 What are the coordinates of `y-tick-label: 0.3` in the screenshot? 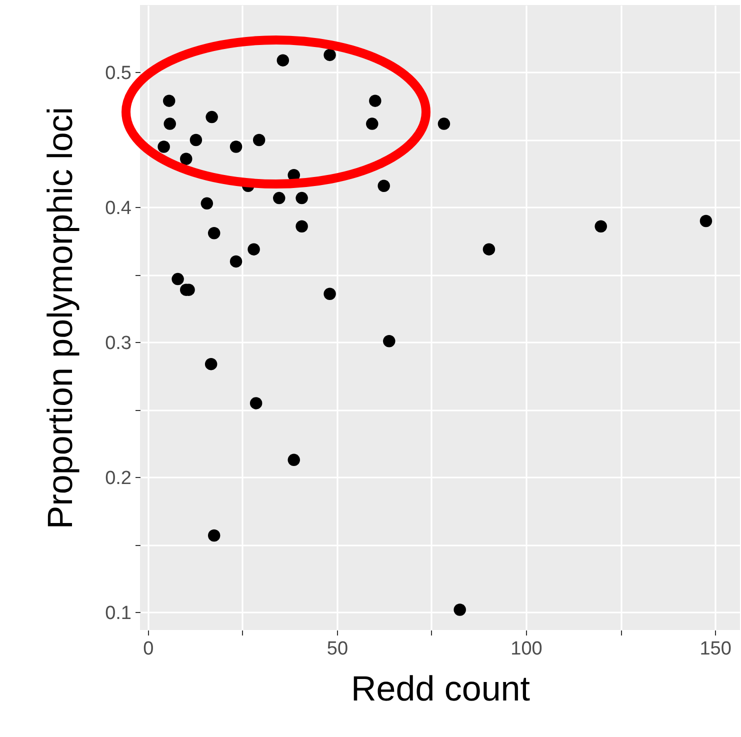 It's located at (118, 343).